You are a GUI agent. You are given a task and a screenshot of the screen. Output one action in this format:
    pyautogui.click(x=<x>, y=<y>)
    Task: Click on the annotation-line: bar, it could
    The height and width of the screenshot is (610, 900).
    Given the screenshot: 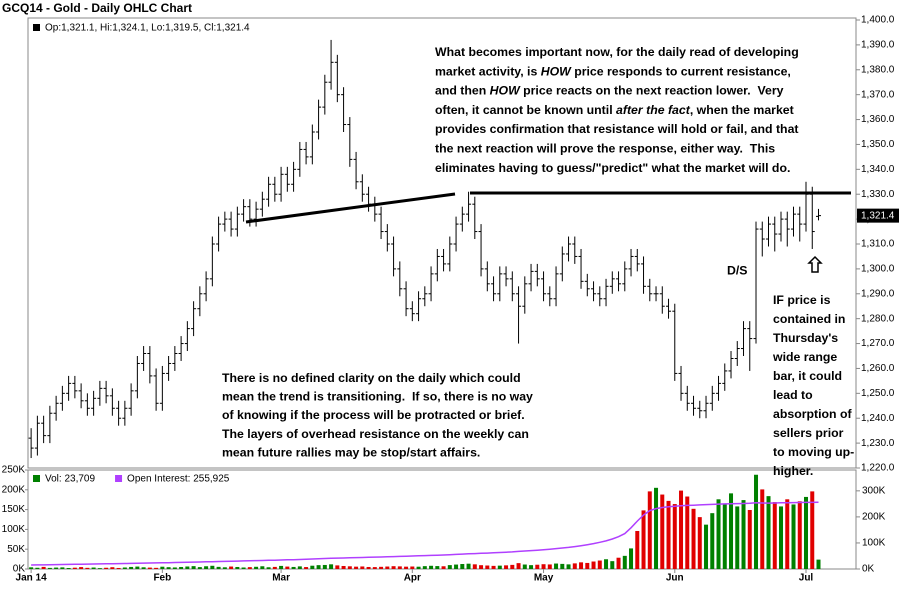 What is the action you would take?
    pyautogui.click(x=807, y=376)
    